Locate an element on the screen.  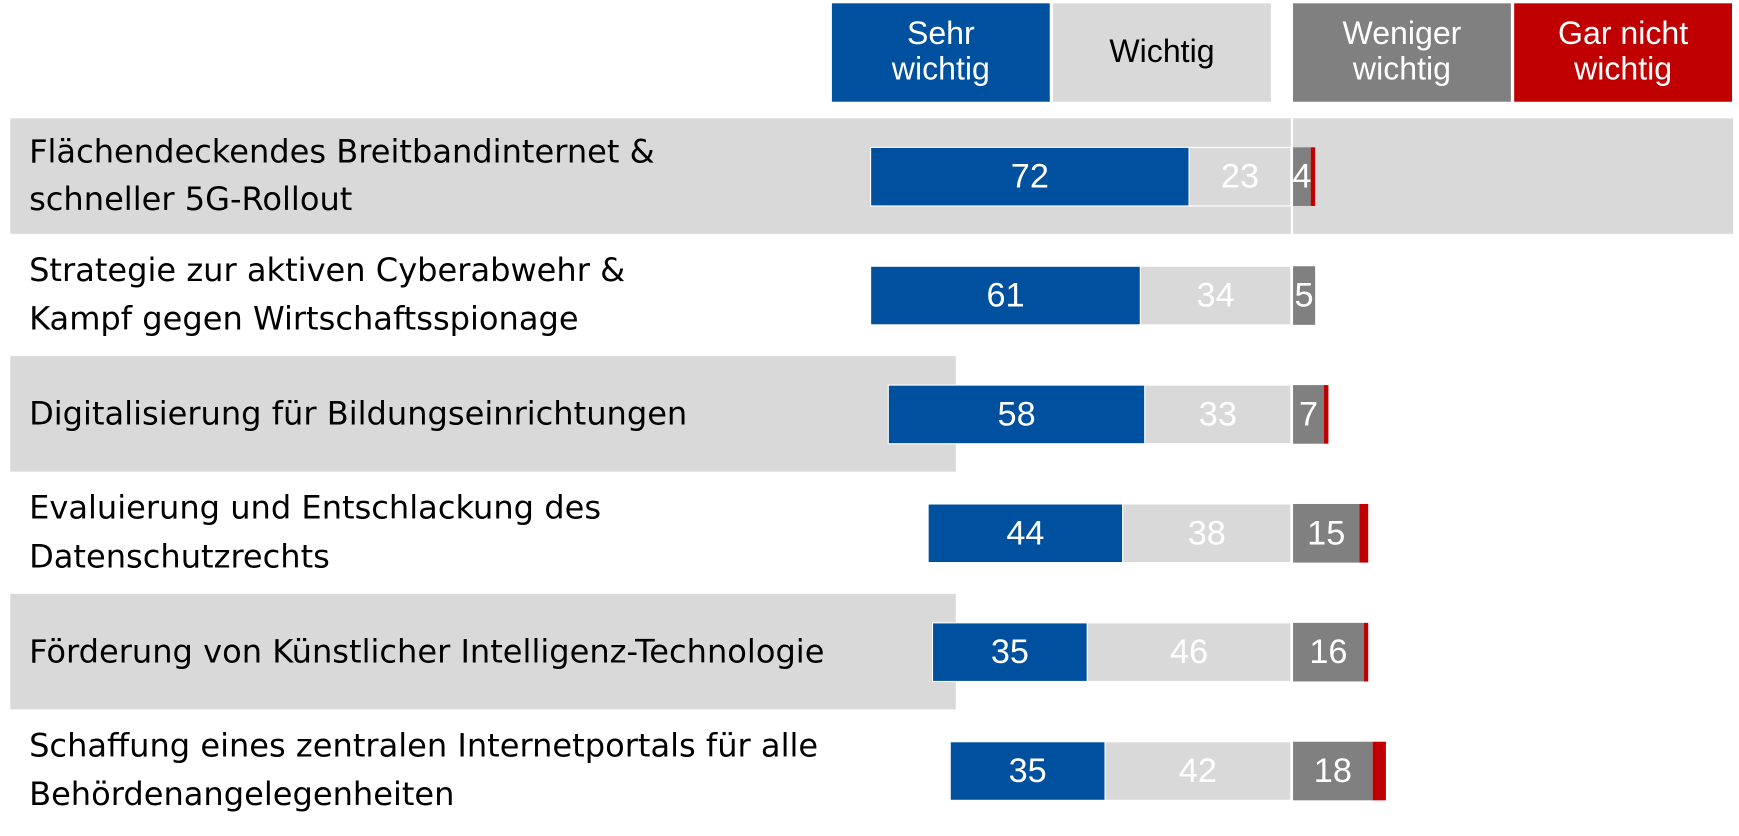
legend-label-box: Weniger wichtig is located at coordinates (1402, 51).